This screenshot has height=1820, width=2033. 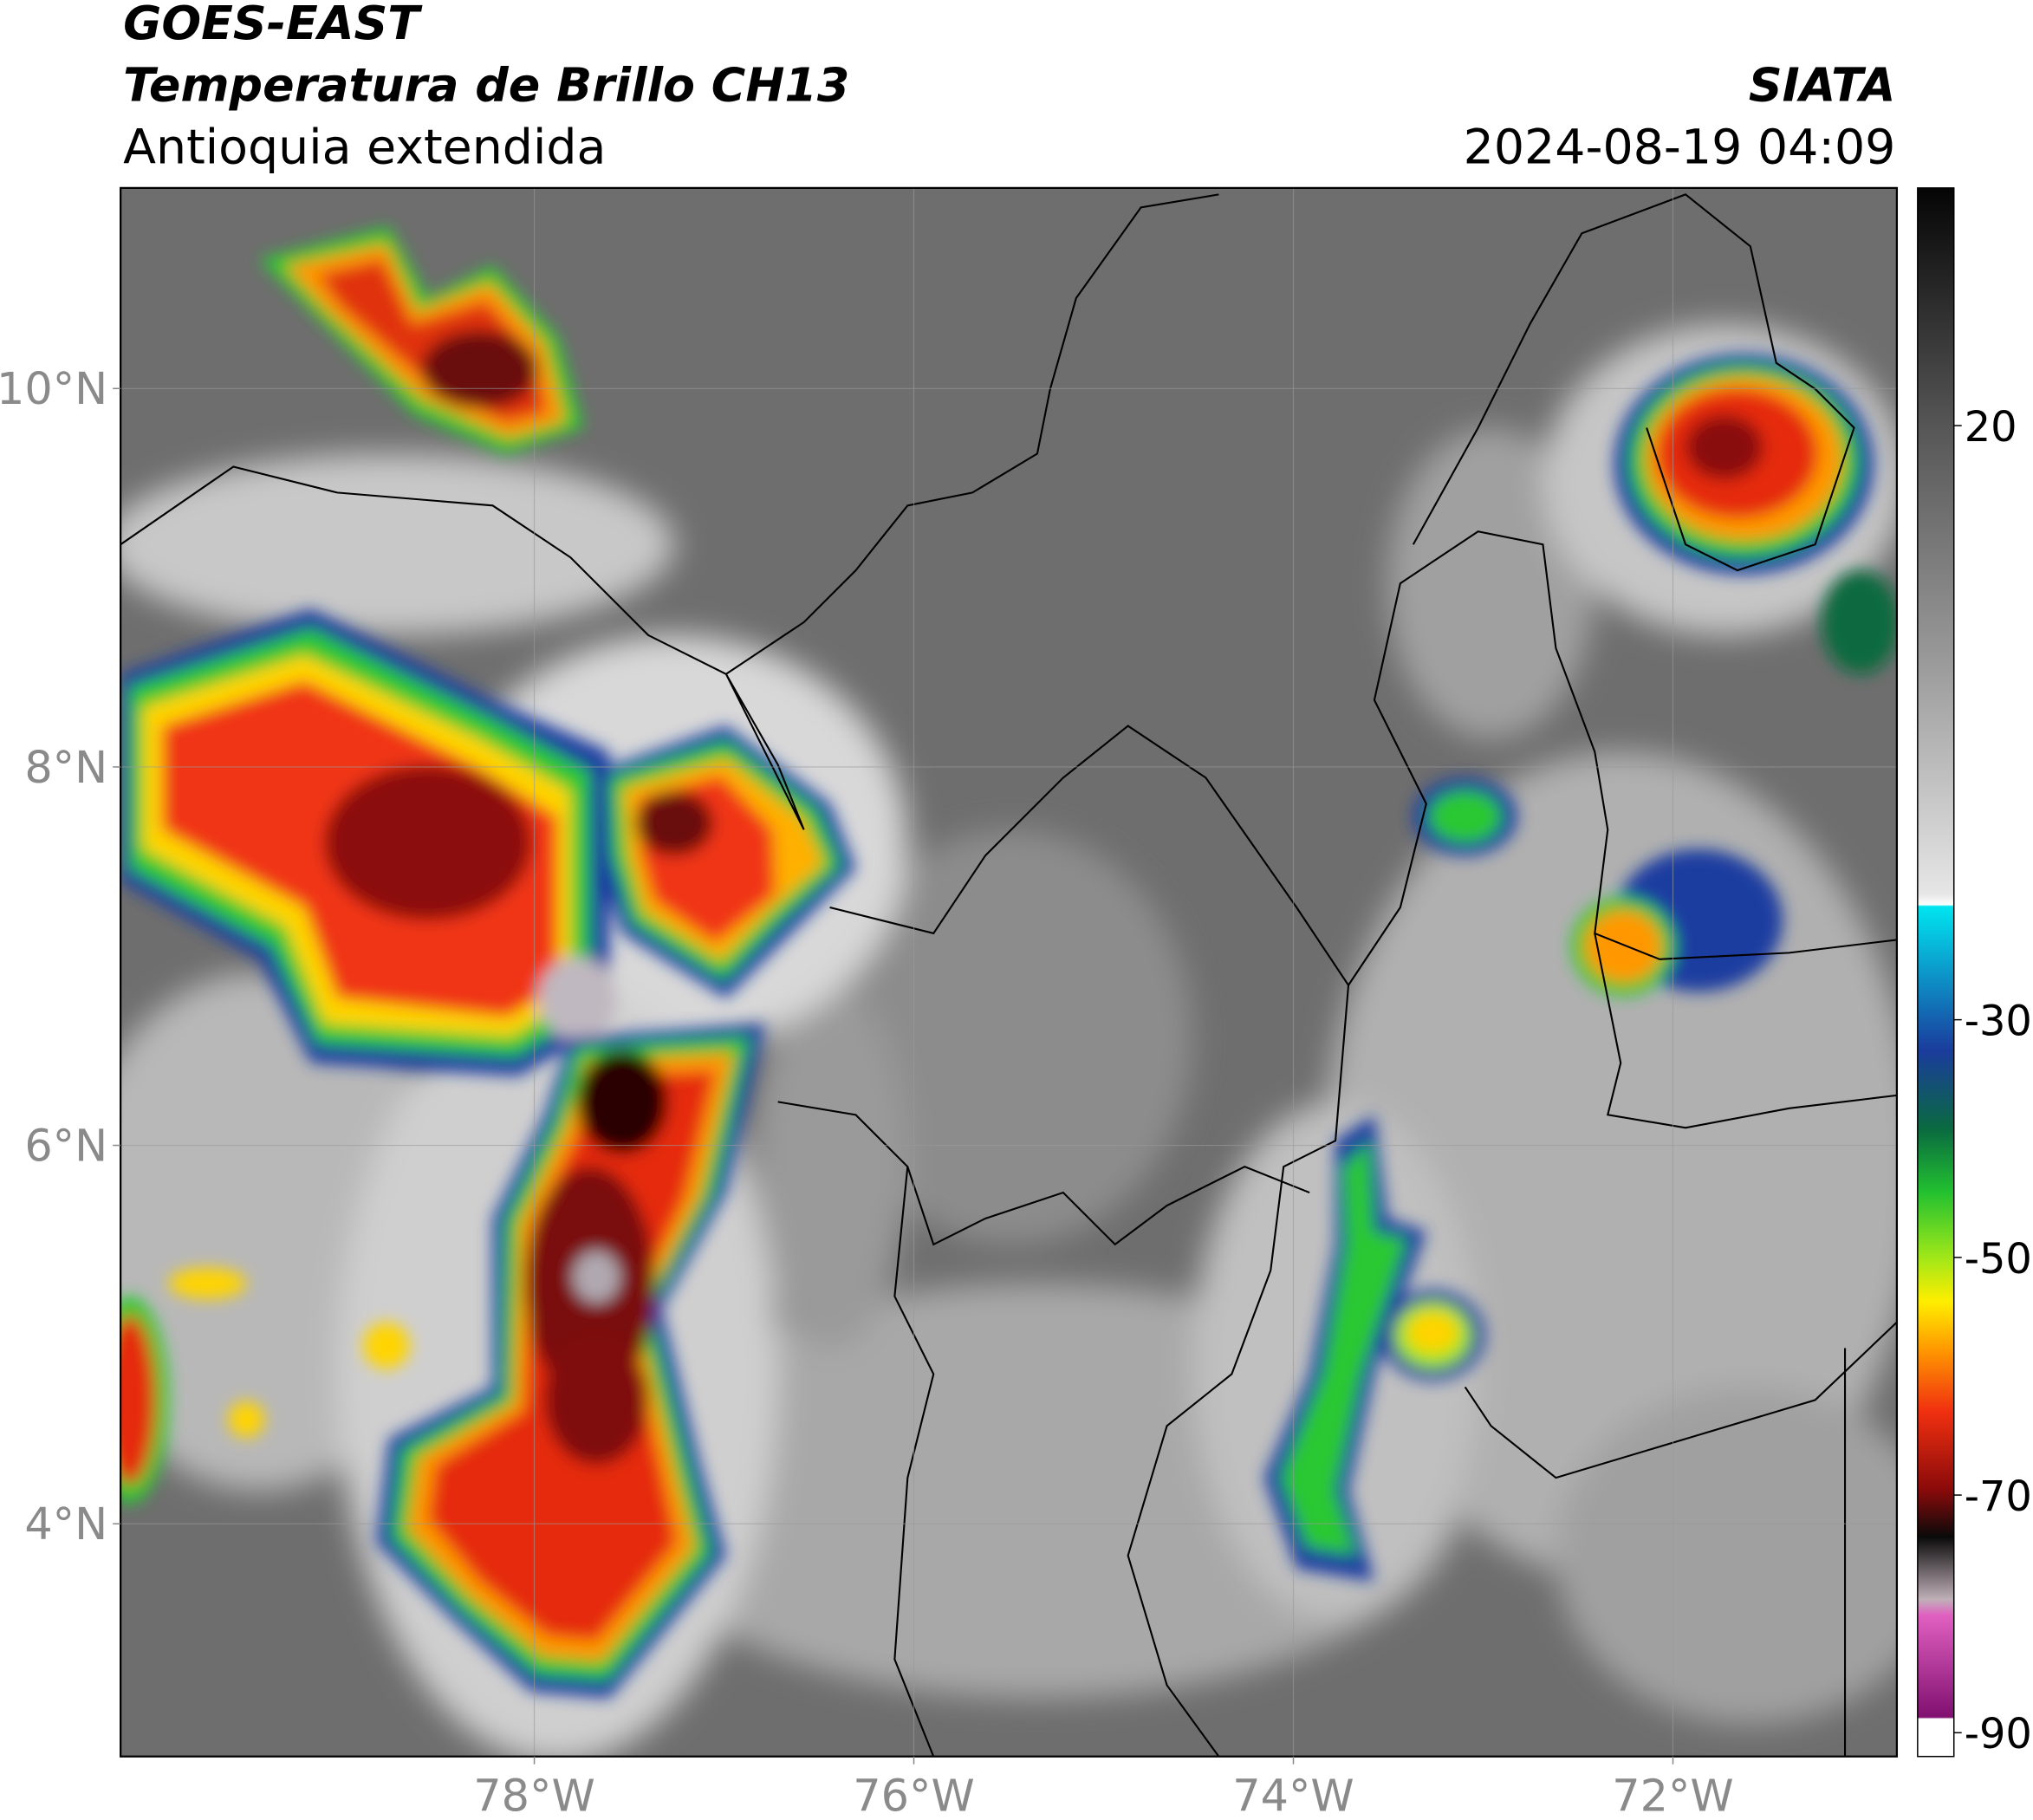 I want to click on cell-central, so click(x=726, y=861).